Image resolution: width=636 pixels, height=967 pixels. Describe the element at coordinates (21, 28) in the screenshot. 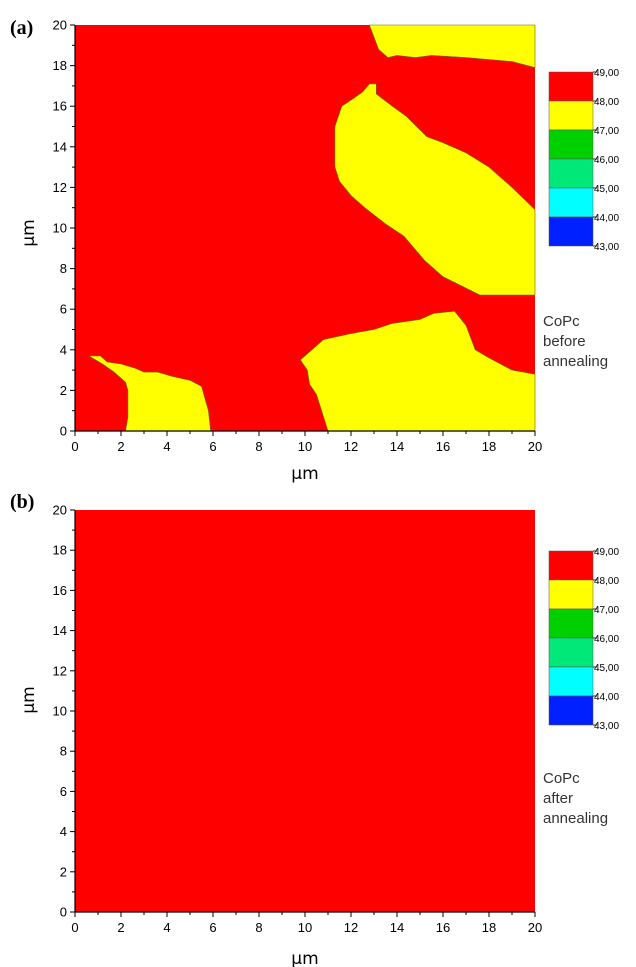

I see `panel-label: (a)` at that location.